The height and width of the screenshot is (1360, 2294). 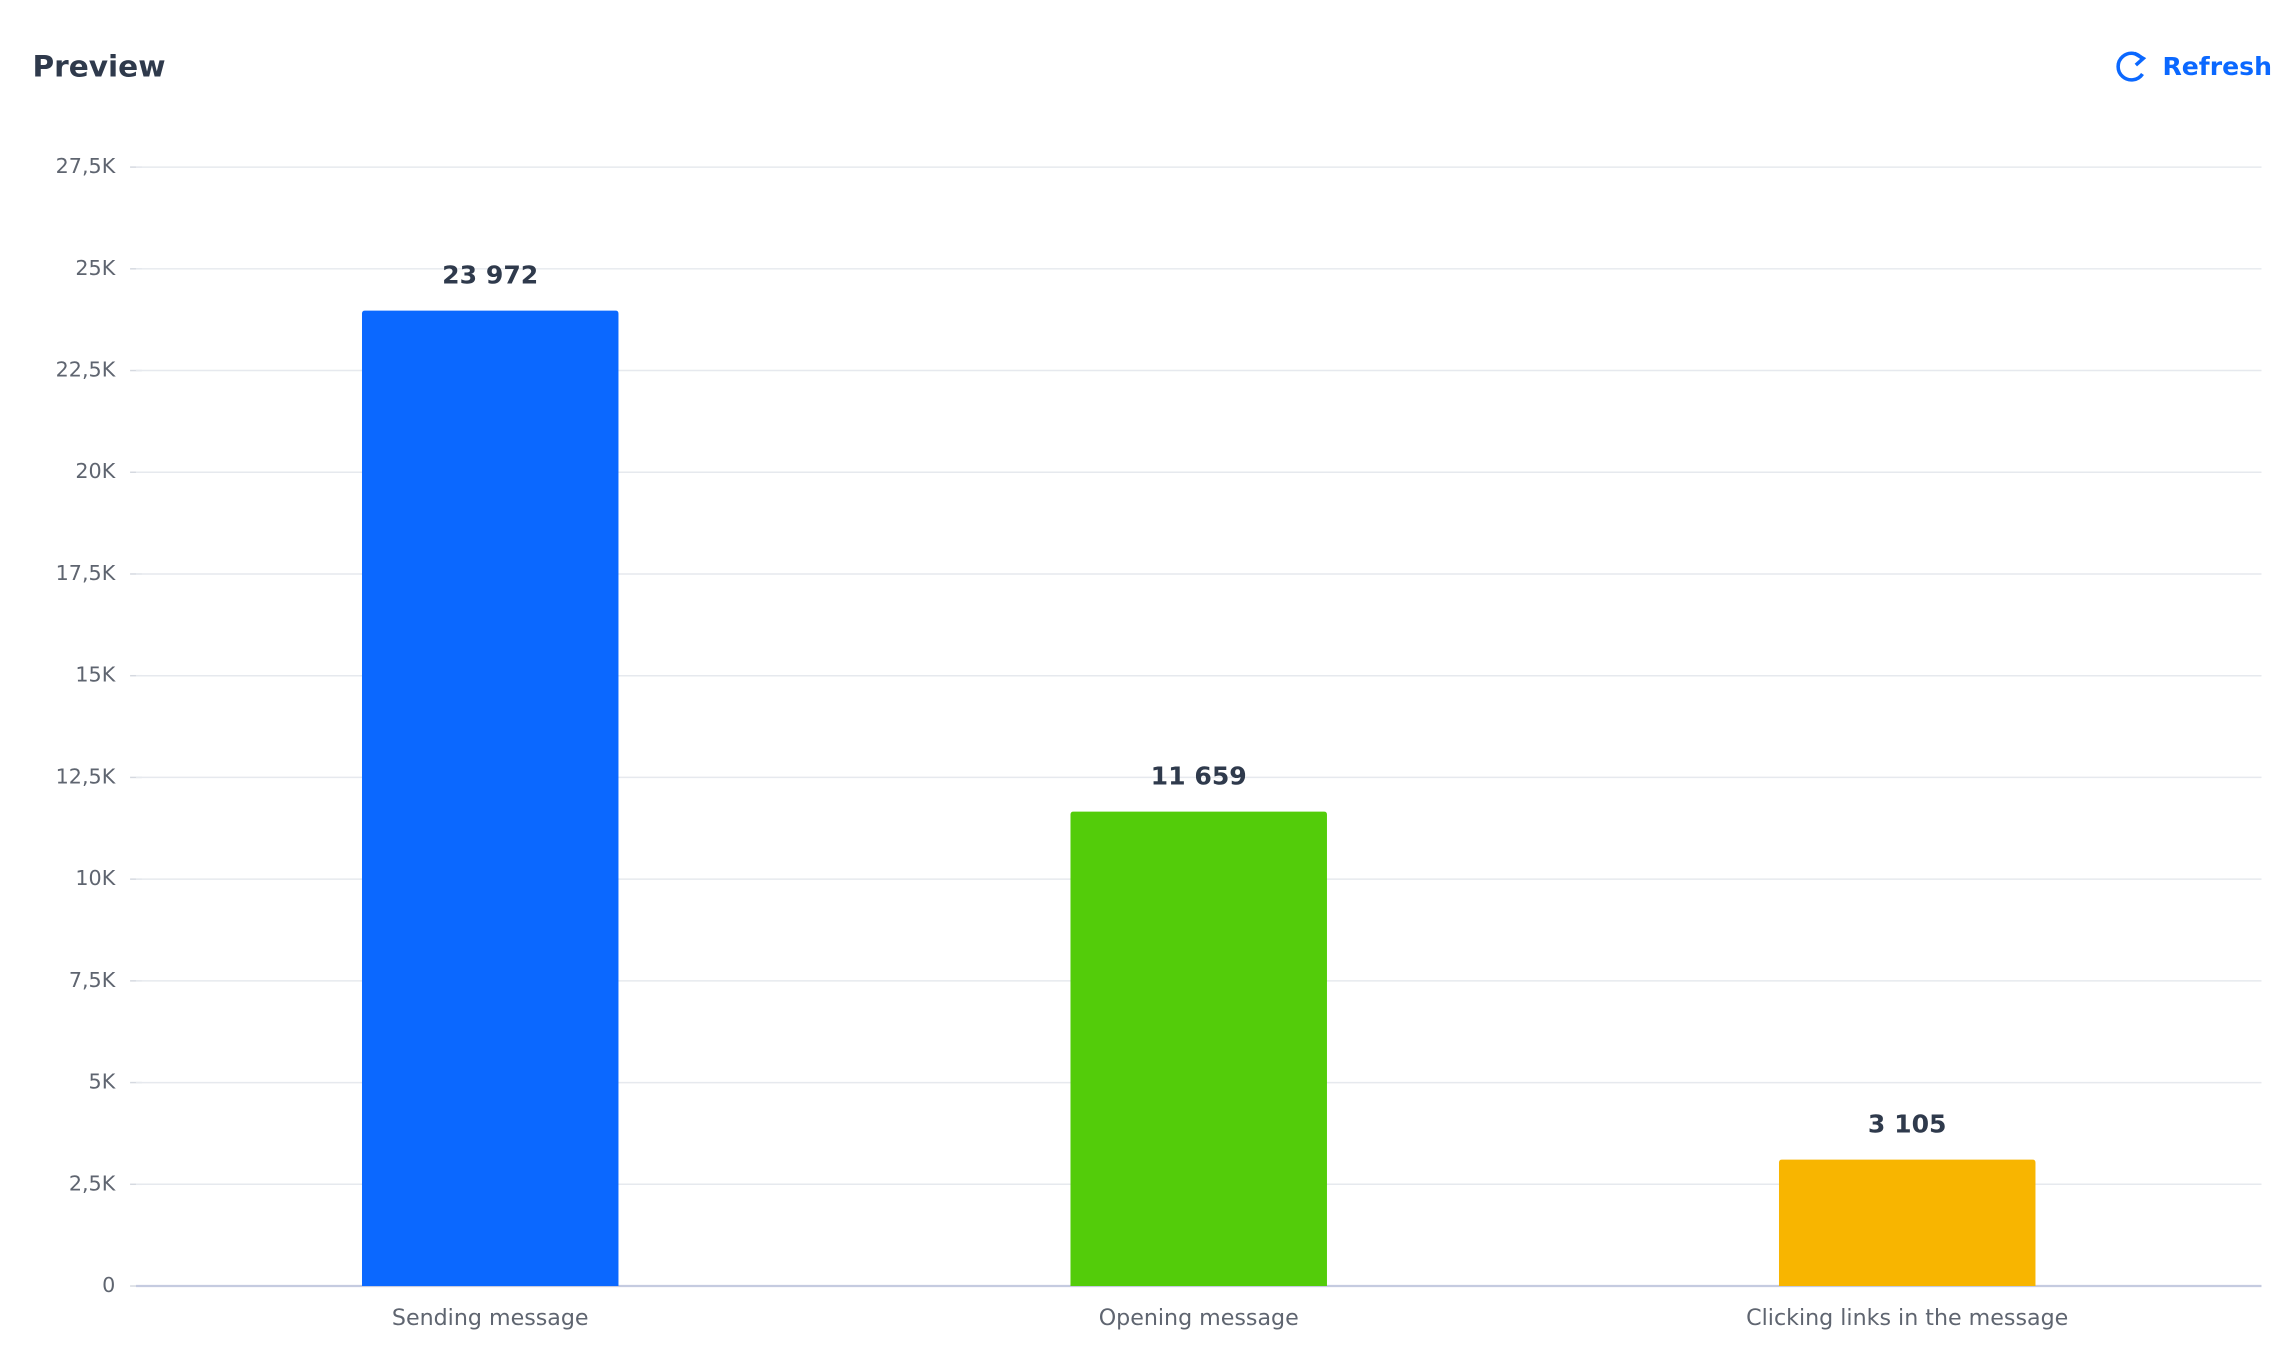 I want to click on y-tick-label: 22,5K, so click(x=86, y=370).